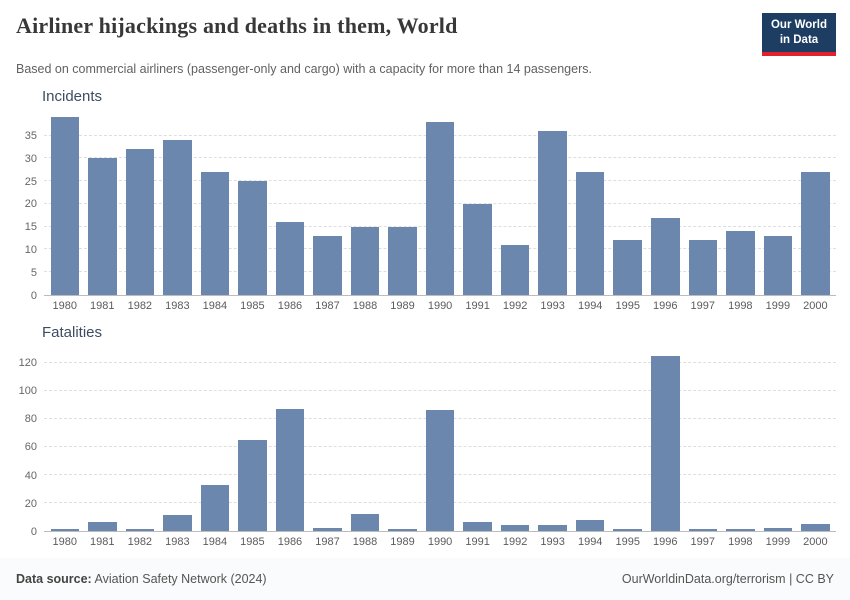 Image resolution: width=850 pixels, height=600 pixels. What do you see at coordinates (30, 181) in the screenshot?
I see `y-tick-label: 25` at bounding box center [30, 181].